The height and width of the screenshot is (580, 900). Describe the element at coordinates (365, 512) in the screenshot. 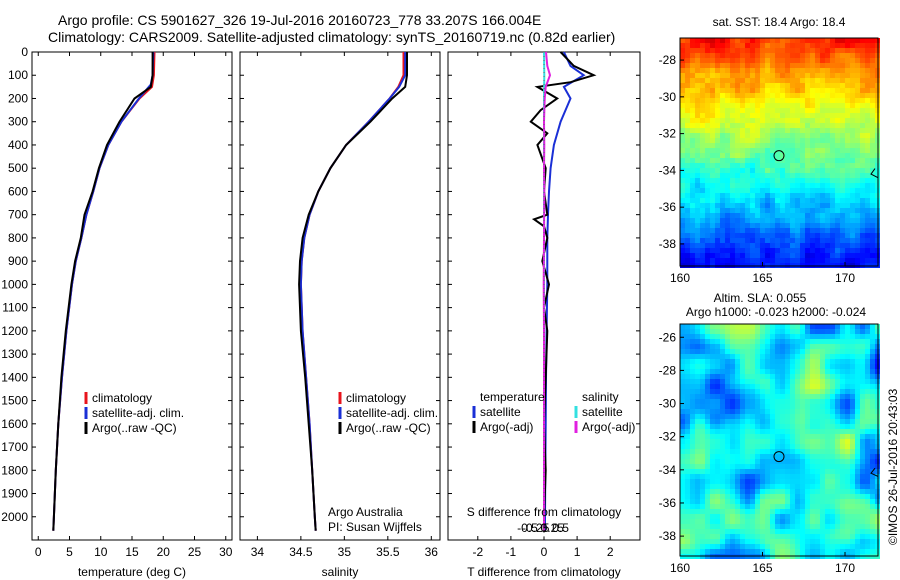

I see `annotation-line-1: Argo Australia` at that location.